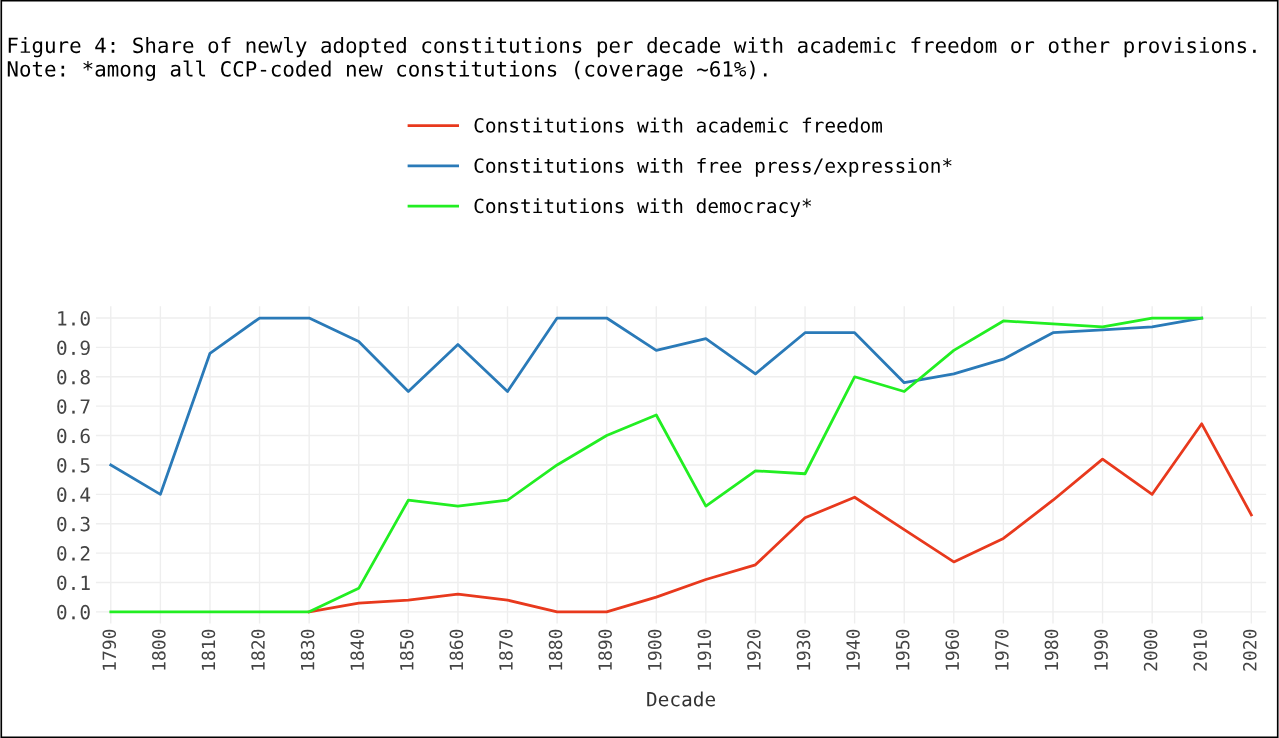 Image resolution: width=1279 pixels, height=738 pixels. I want to click on x-tick-label: 1920, so click(754, 649).